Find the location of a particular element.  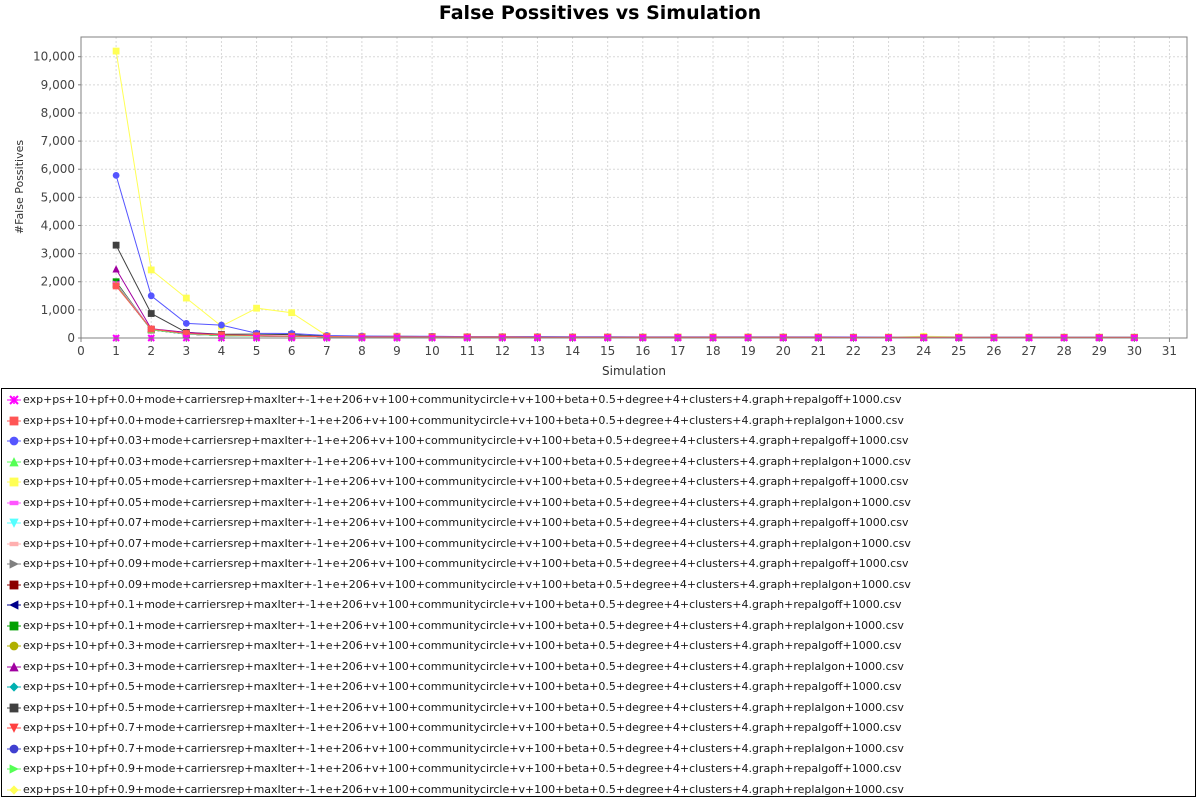

y-tick-label: 3,000 is located at coordinates (58, 254).